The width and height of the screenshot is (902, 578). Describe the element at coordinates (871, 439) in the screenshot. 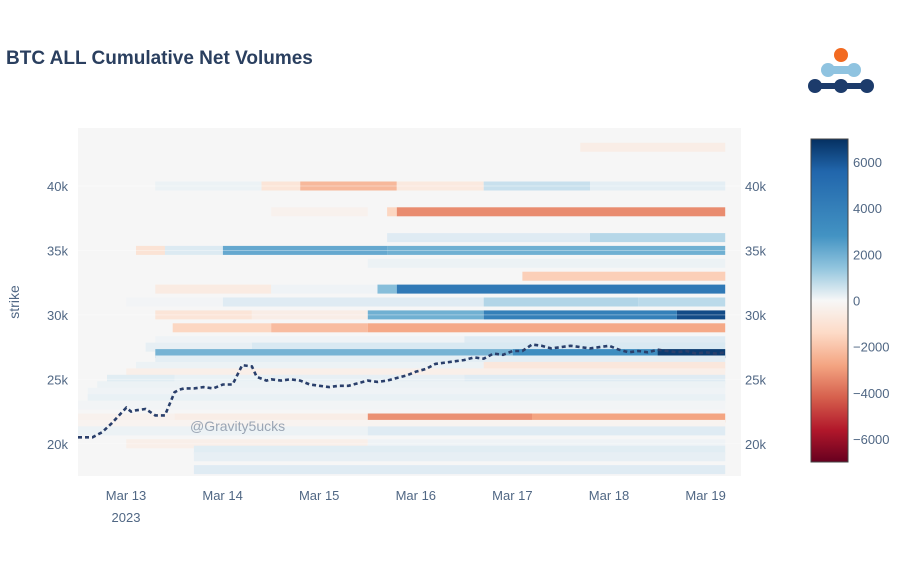

I see `colorbar-tick-label: −6000` at that location.